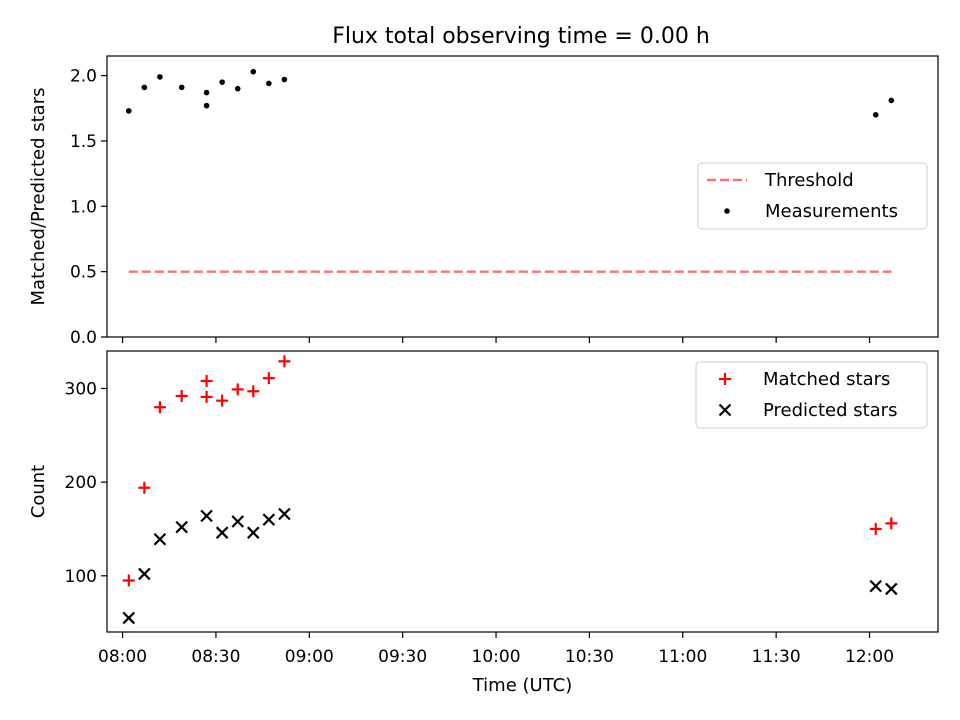 The height and width of the screenshot is (720, 960). What do you see at coordinates (776, 657) in the screenshot?
I see `x-tick-label: 11:30` at bounding box center [776, 657].